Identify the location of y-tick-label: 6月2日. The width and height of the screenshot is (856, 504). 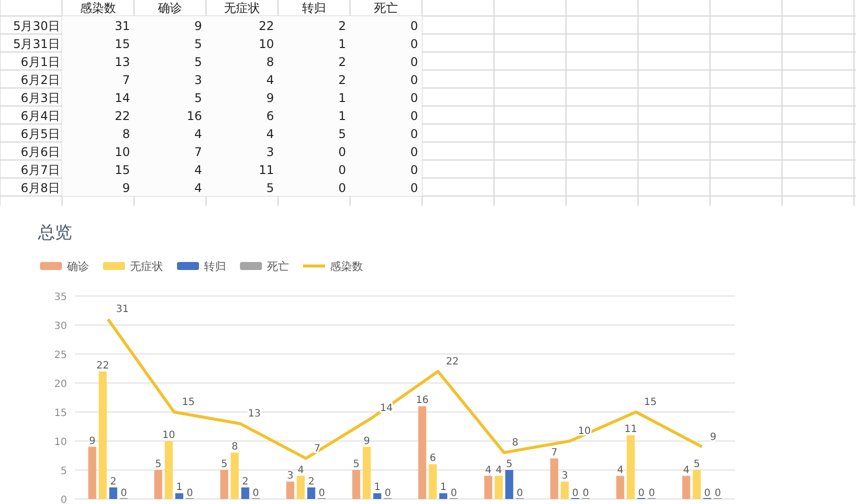
(40, 80).